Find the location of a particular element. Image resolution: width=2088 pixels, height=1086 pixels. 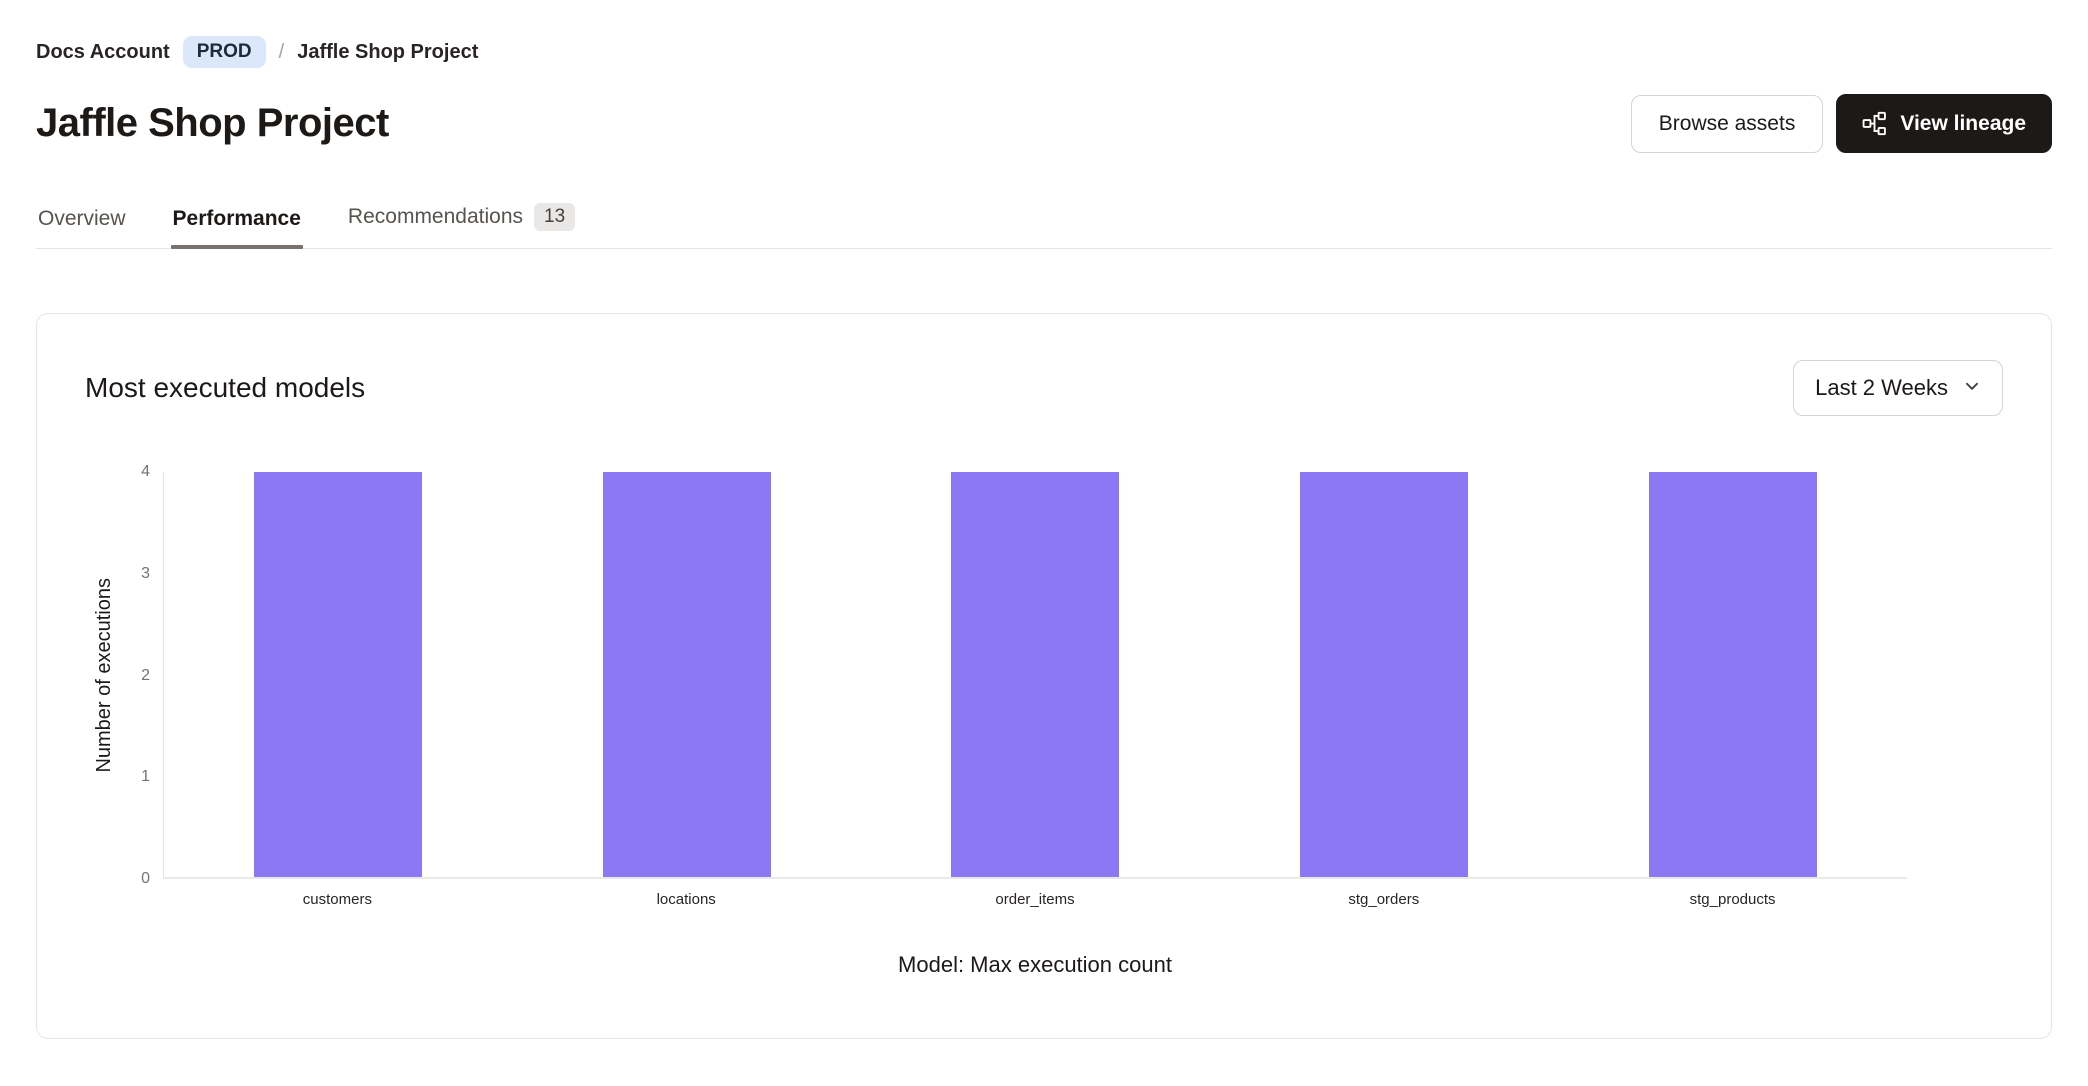

breadcrumb-project: Jaffle Shop Project is located at coordinates (388, 51).